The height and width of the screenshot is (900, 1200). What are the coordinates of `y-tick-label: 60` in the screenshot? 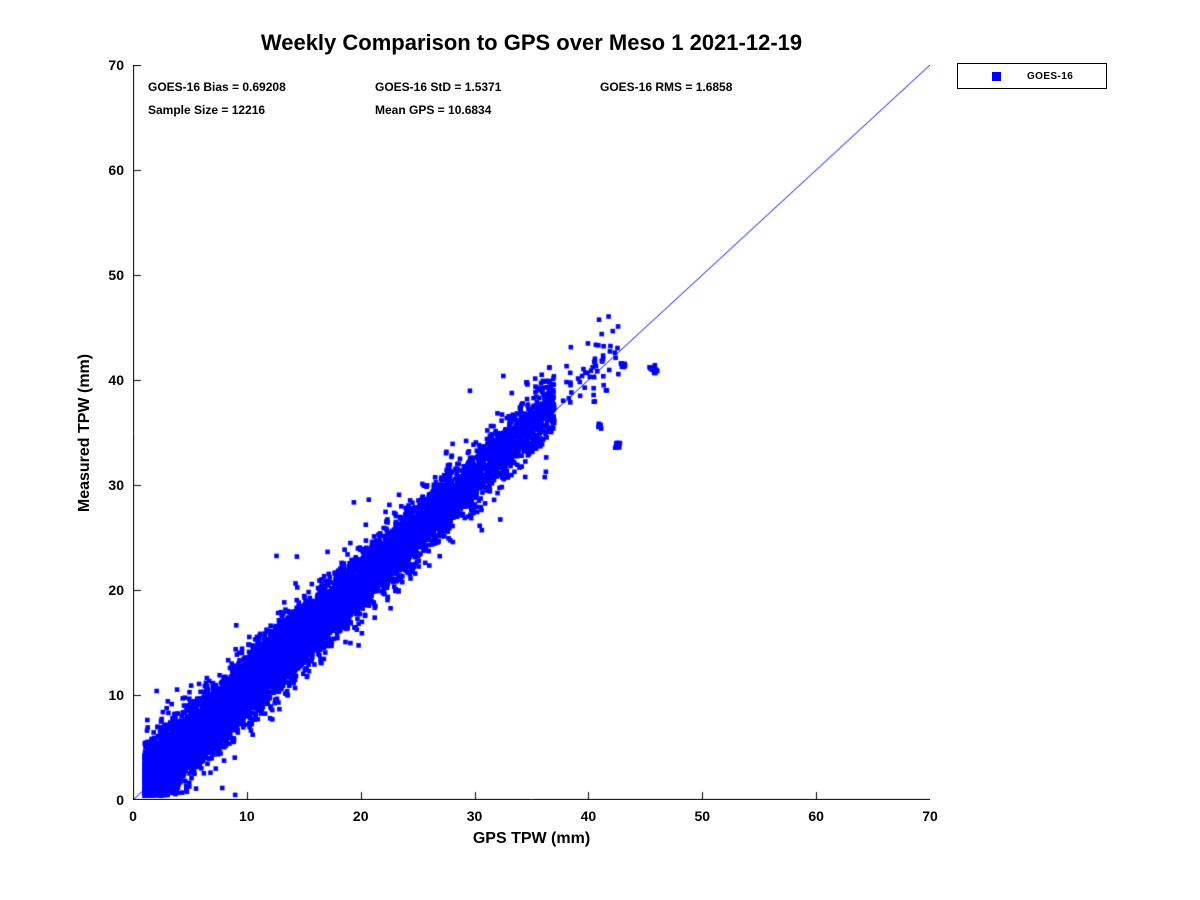 It's located at (116, 170).